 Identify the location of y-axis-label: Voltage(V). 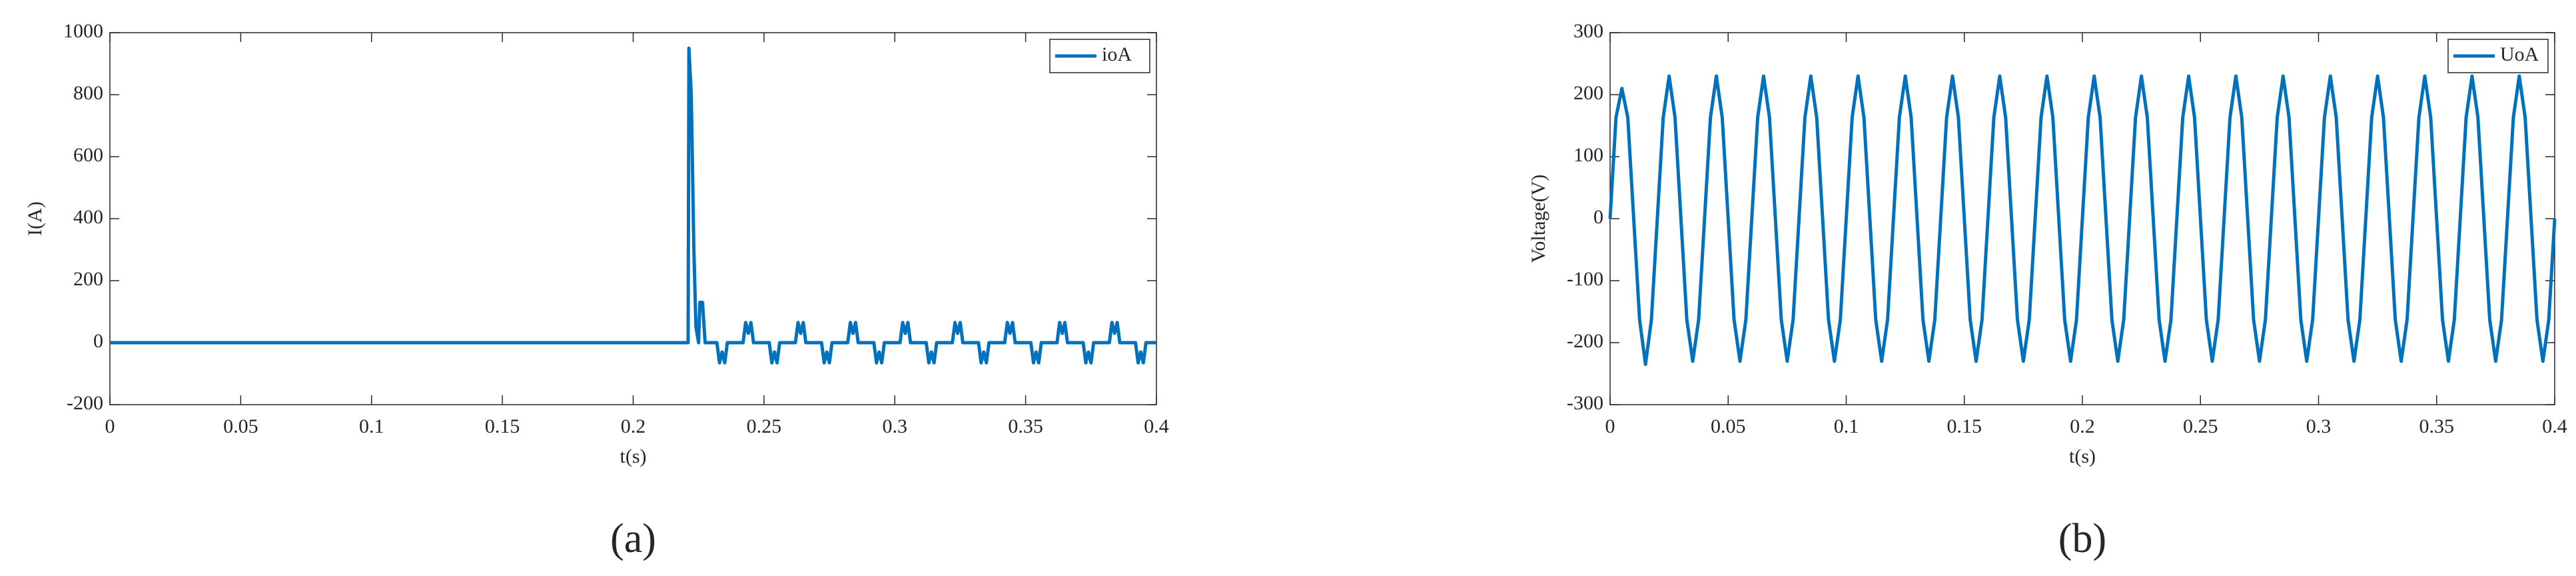
(1538, 219).